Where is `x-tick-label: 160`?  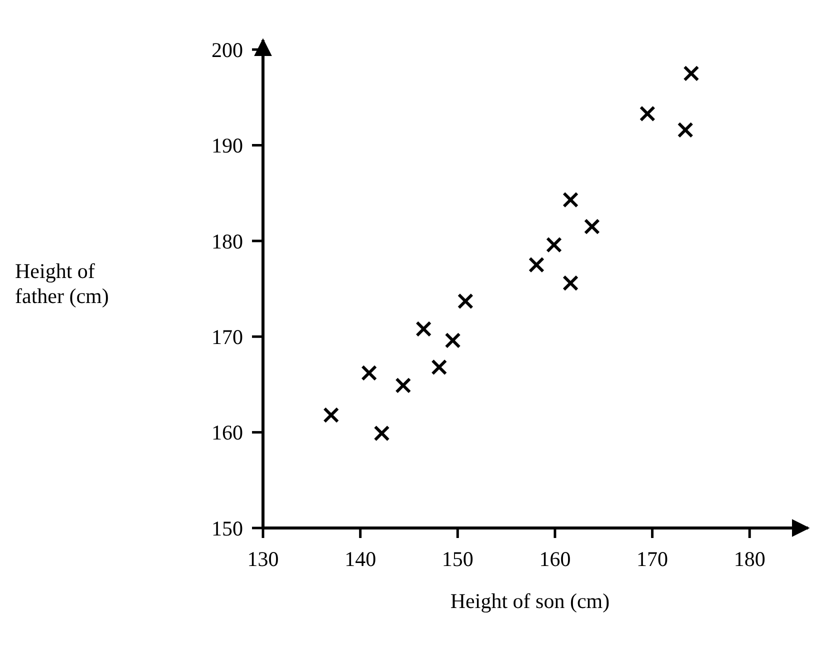
x-tick-label: 160 is located at coordinates (555, 559).